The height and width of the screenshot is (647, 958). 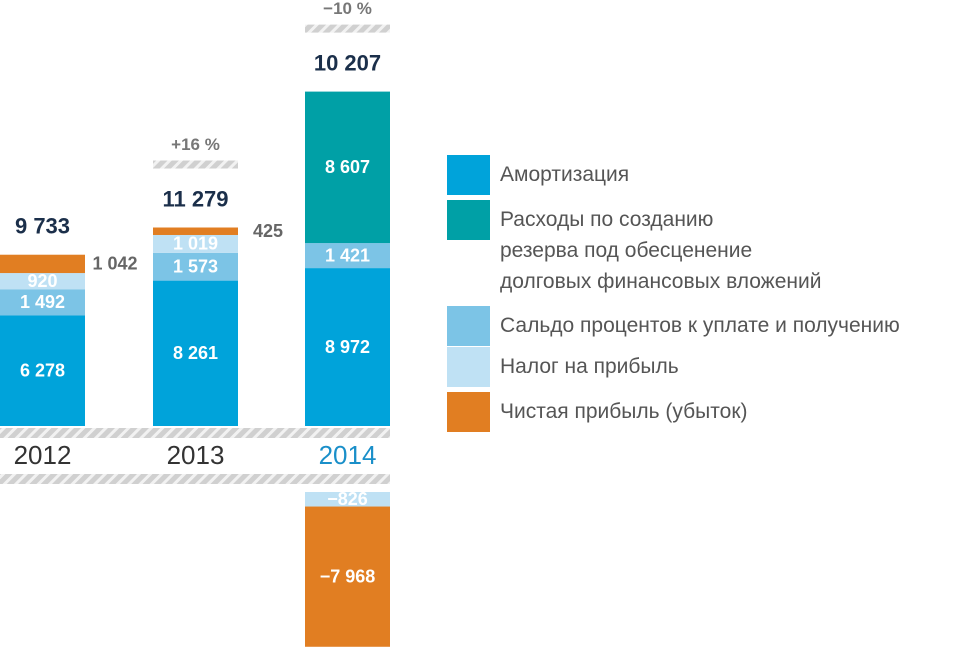 I want to click on value-label: 8 261, so click(x=195, y=353).